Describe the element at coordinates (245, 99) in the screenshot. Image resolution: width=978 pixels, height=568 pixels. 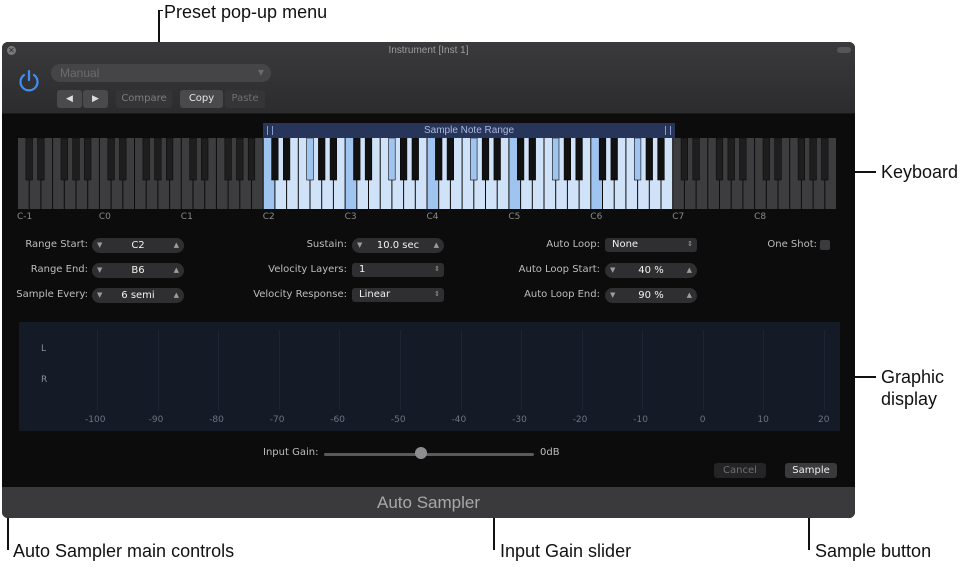
I see `paste-button: Paste` at that location.